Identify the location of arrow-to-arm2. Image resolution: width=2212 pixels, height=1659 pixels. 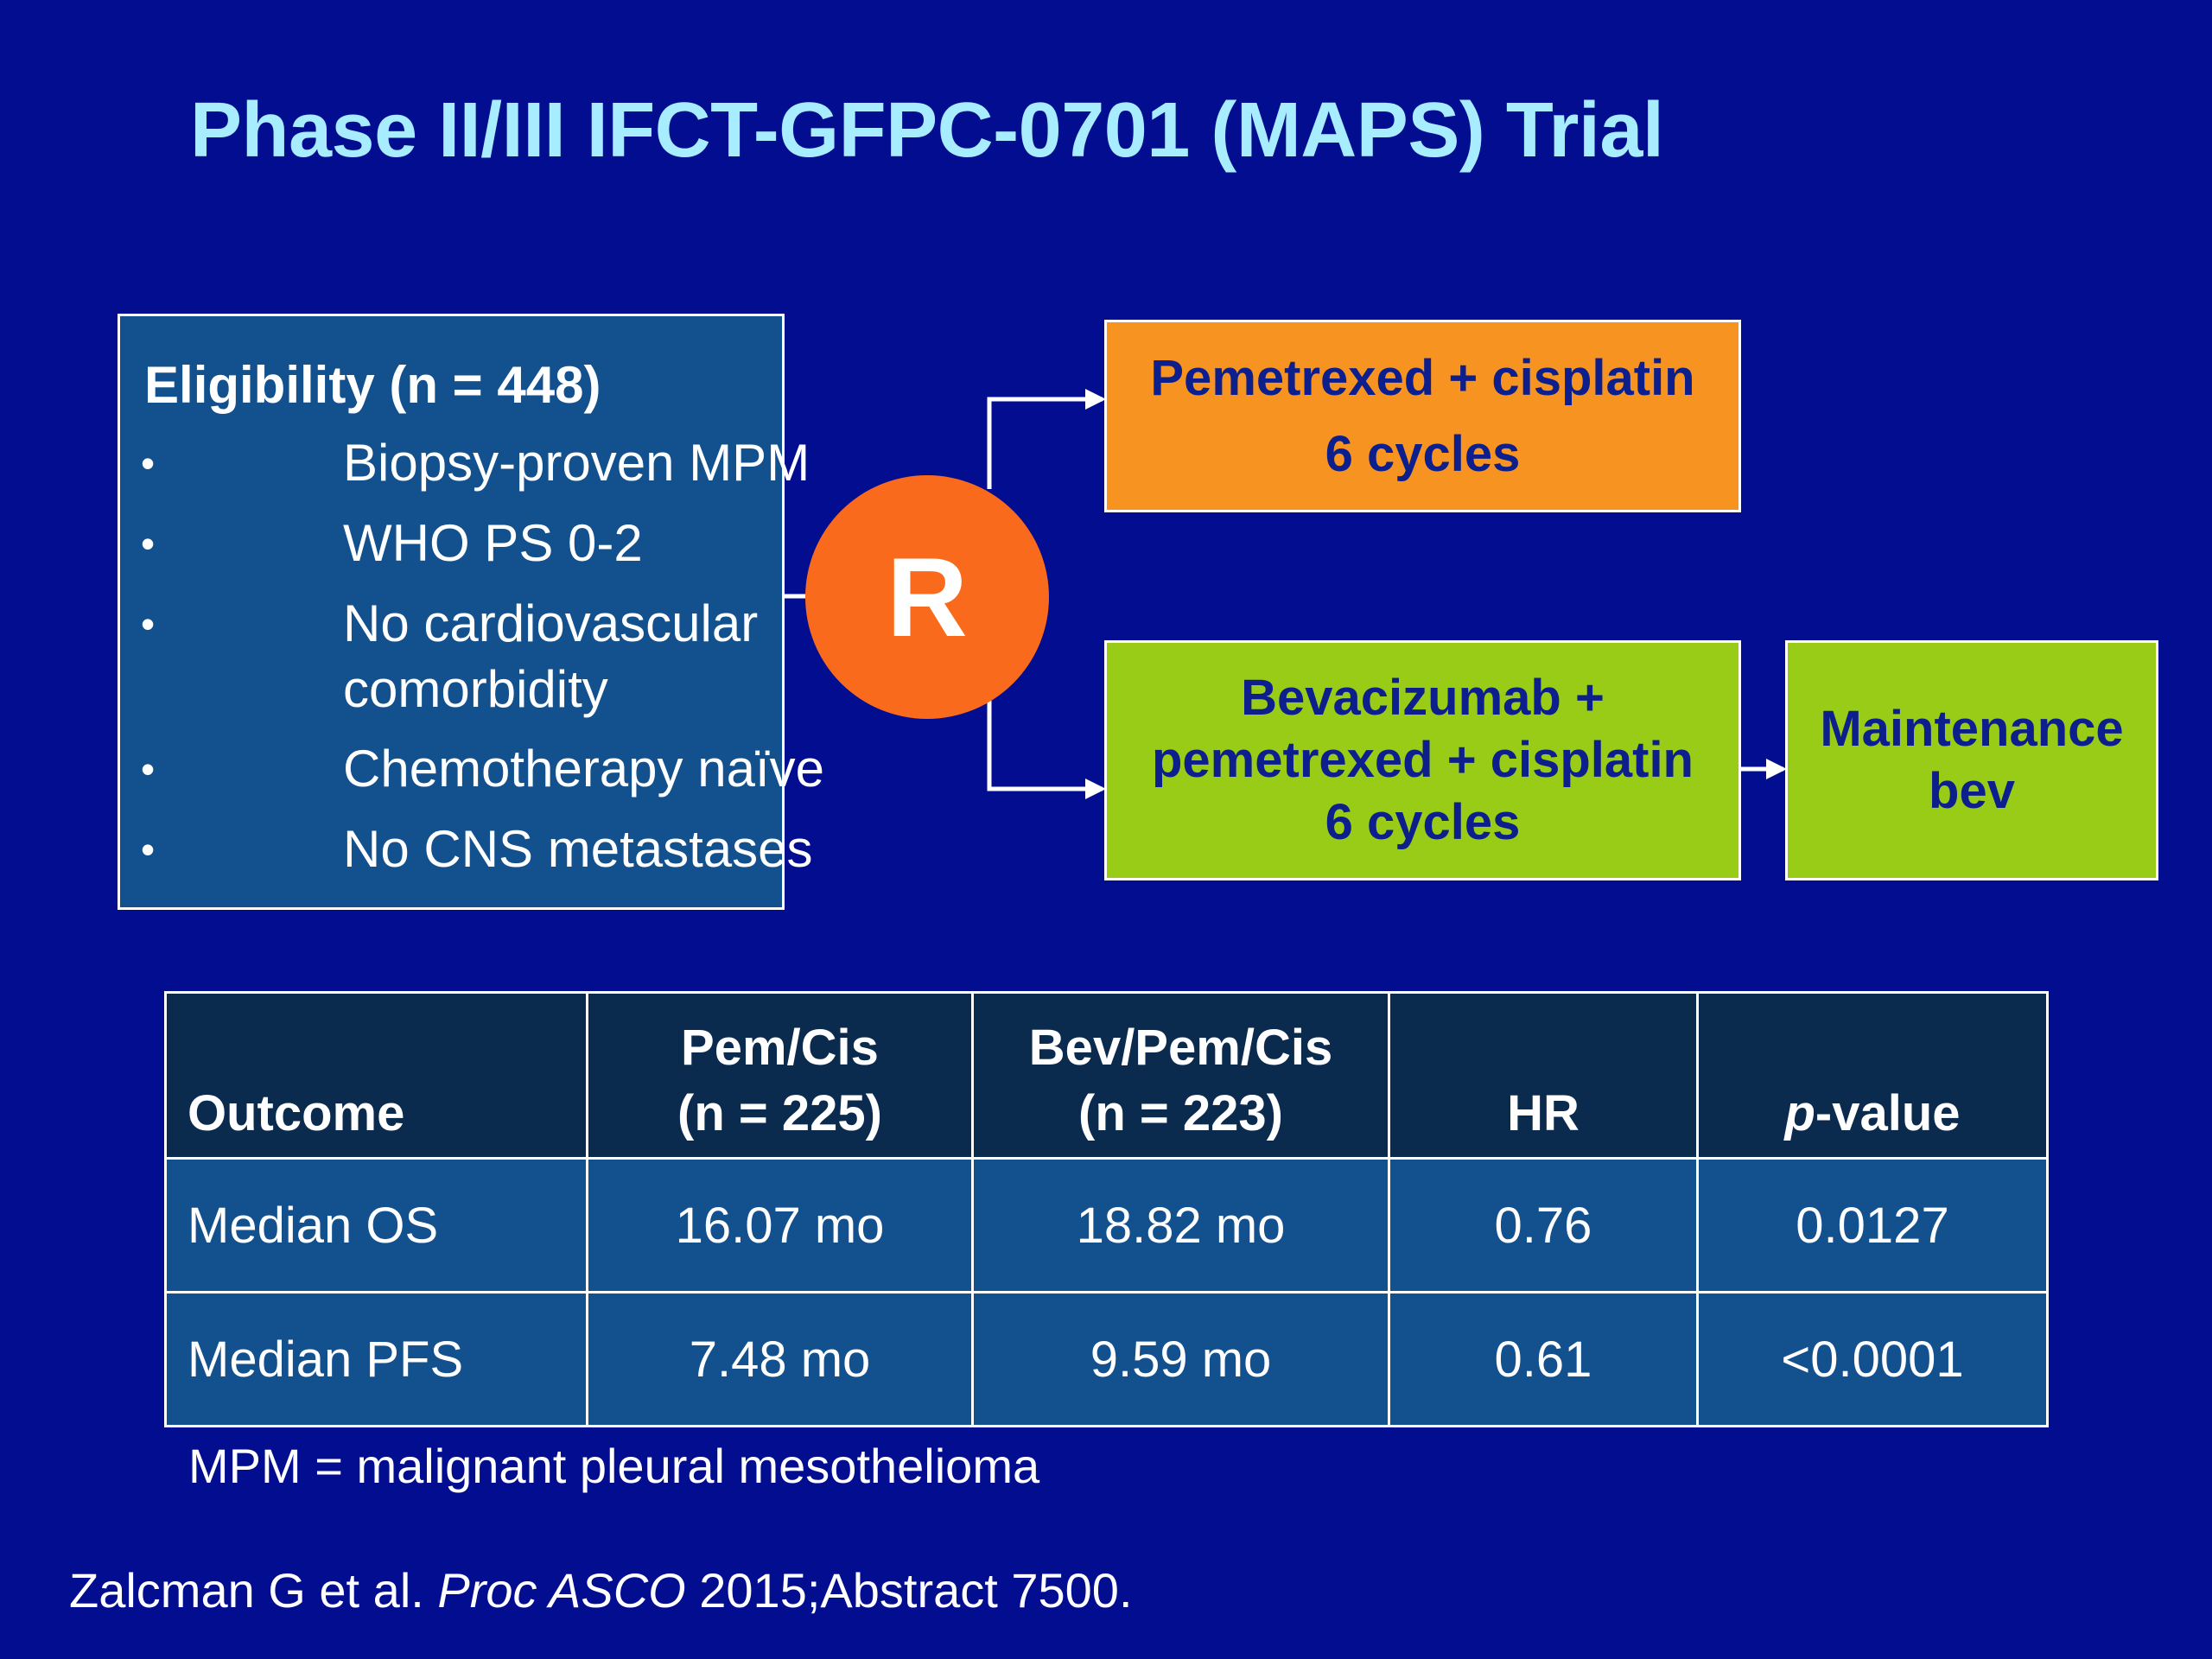
(1046, 749).